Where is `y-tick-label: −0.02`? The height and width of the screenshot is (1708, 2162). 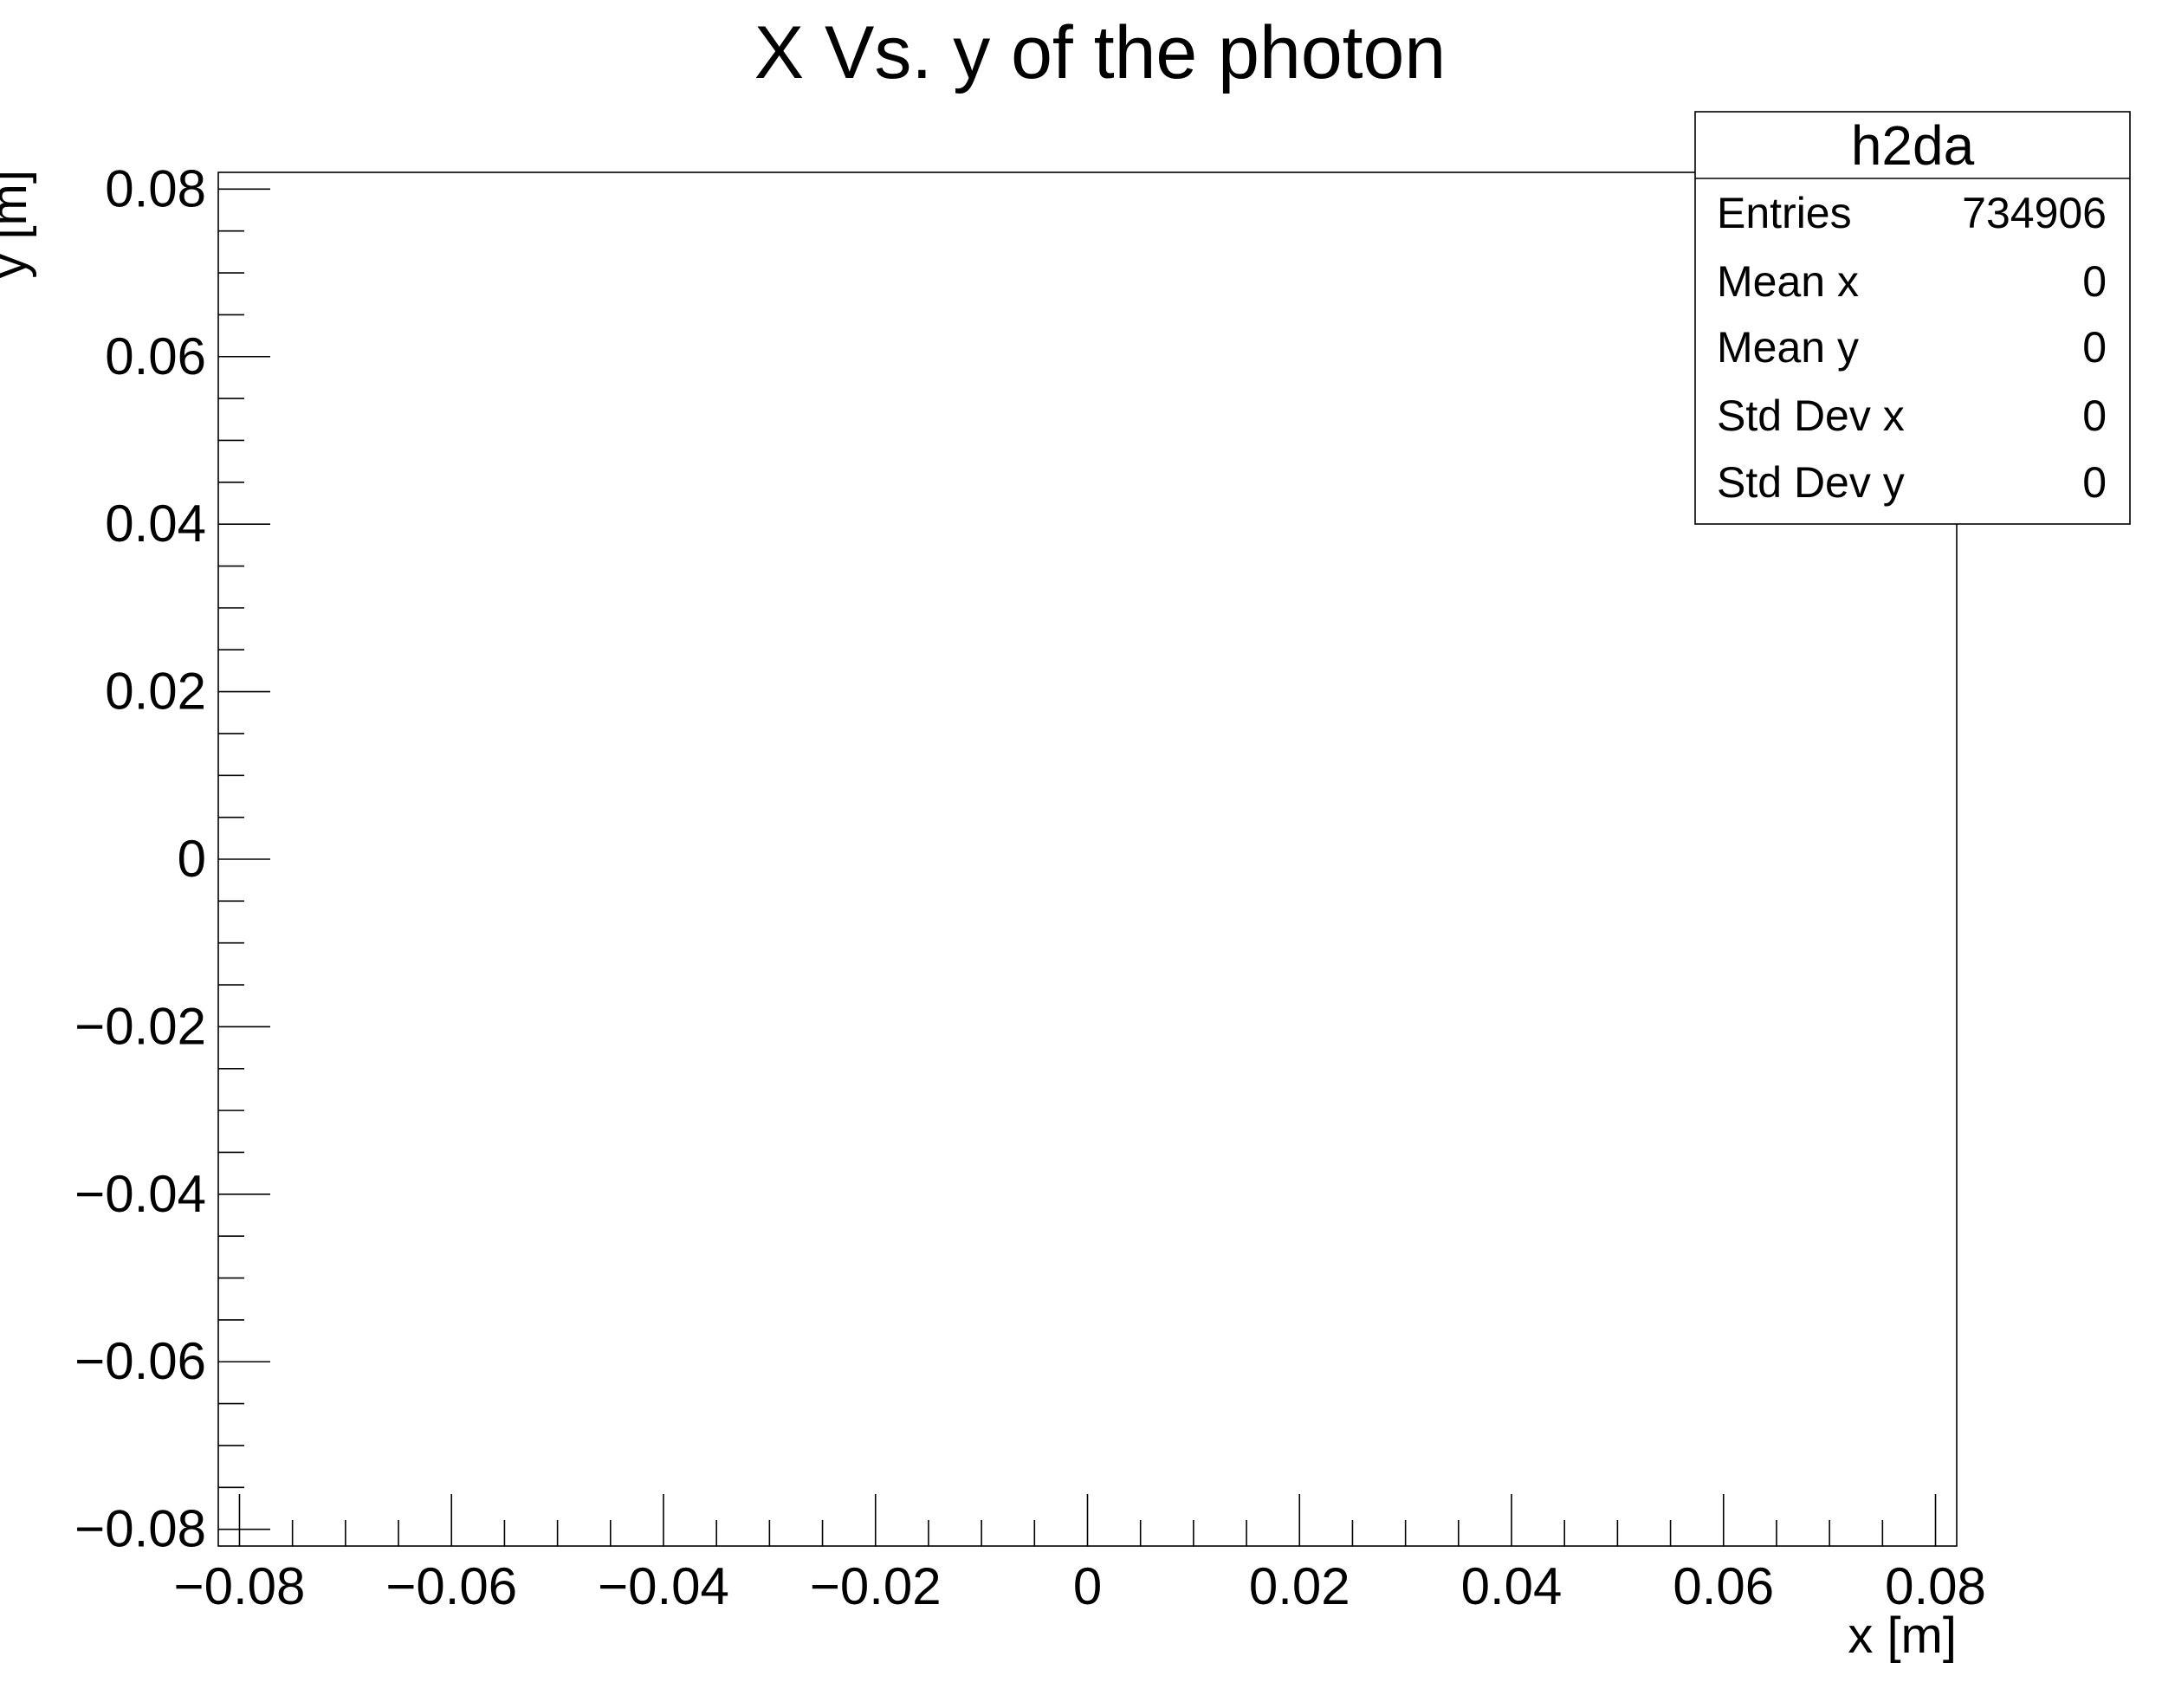
y-tick-label: −0.02 is located at coordinates (140, 1026).